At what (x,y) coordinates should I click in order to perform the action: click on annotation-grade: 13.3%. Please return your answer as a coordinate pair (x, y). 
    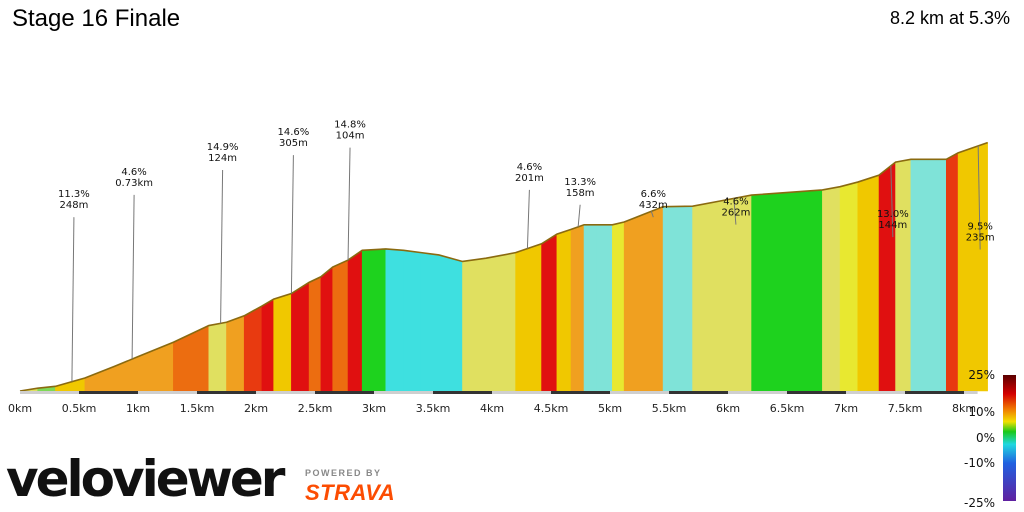
    Looking at the image, I should click on (580, 182).